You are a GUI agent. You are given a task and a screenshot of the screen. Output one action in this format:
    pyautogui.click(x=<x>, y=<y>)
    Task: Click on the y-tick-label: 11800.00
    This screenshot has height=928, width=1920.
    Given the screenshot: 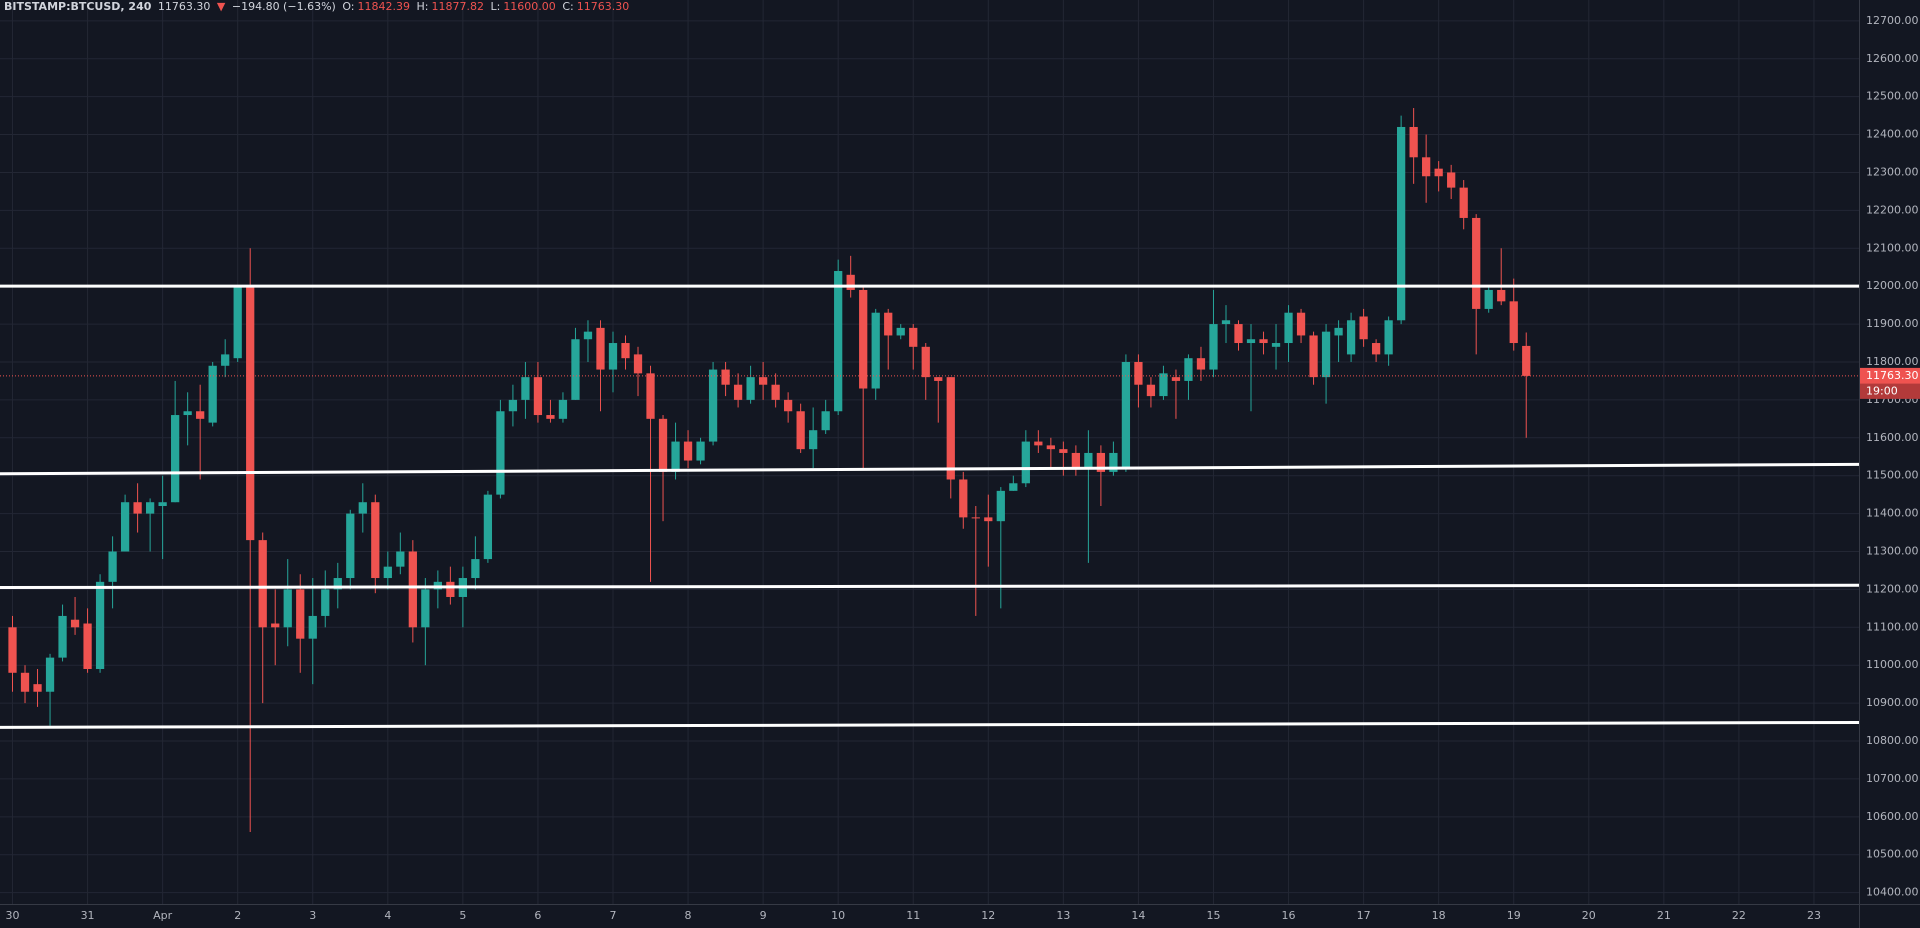 What is the action you would take?
    pyautogui.click(x=1892, y=361)
    